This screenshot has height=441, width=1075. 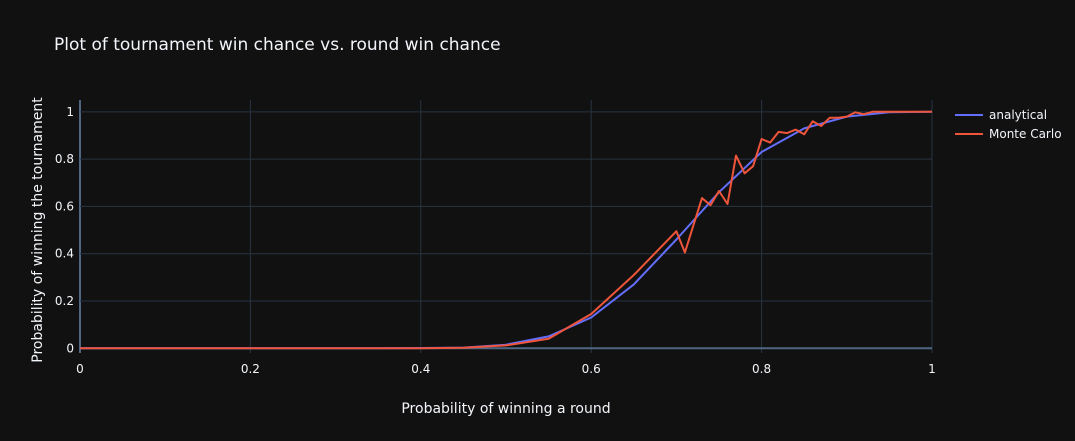 What do you see at coordinates (64, 301) in the screenshot?
I see `y-tick-label: 0.2` at bounding box center [64, 301].